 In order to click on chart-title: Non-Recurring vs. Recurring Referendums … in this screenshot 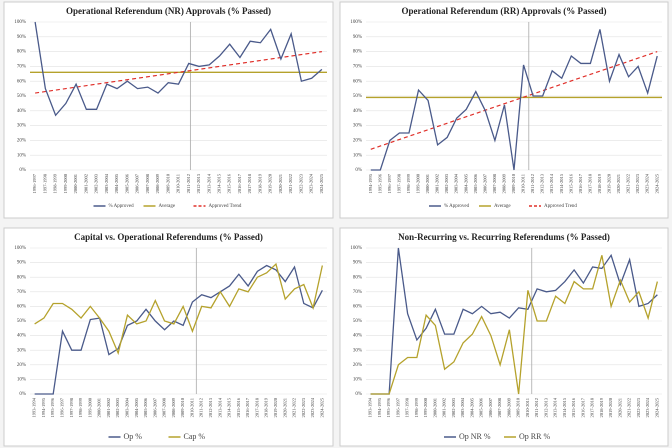, I will do `click(504, 237)`.